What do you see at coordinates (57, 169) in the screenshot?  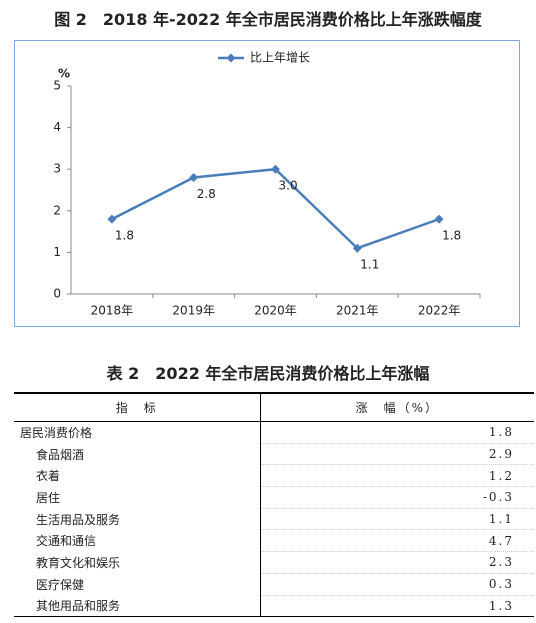 I see `y-tick-label: 3` at bounding box center [57, 169].